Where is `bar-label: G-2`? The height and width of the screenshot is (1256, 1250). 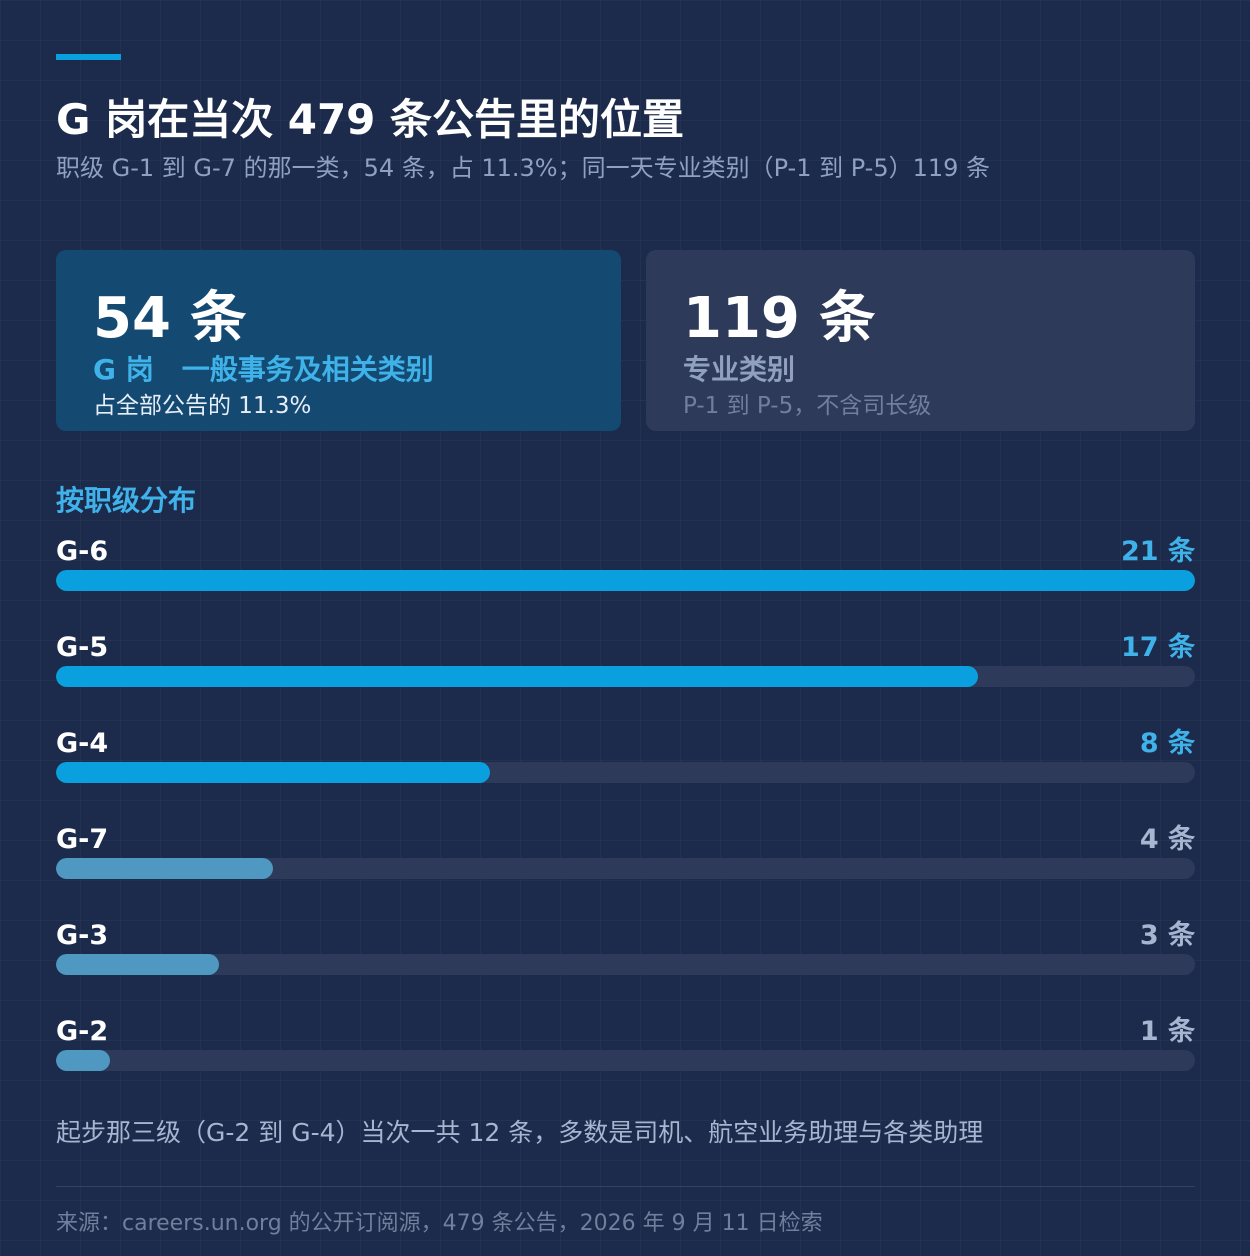
bar-label: G-2 is located at coordinates (82, 1031).